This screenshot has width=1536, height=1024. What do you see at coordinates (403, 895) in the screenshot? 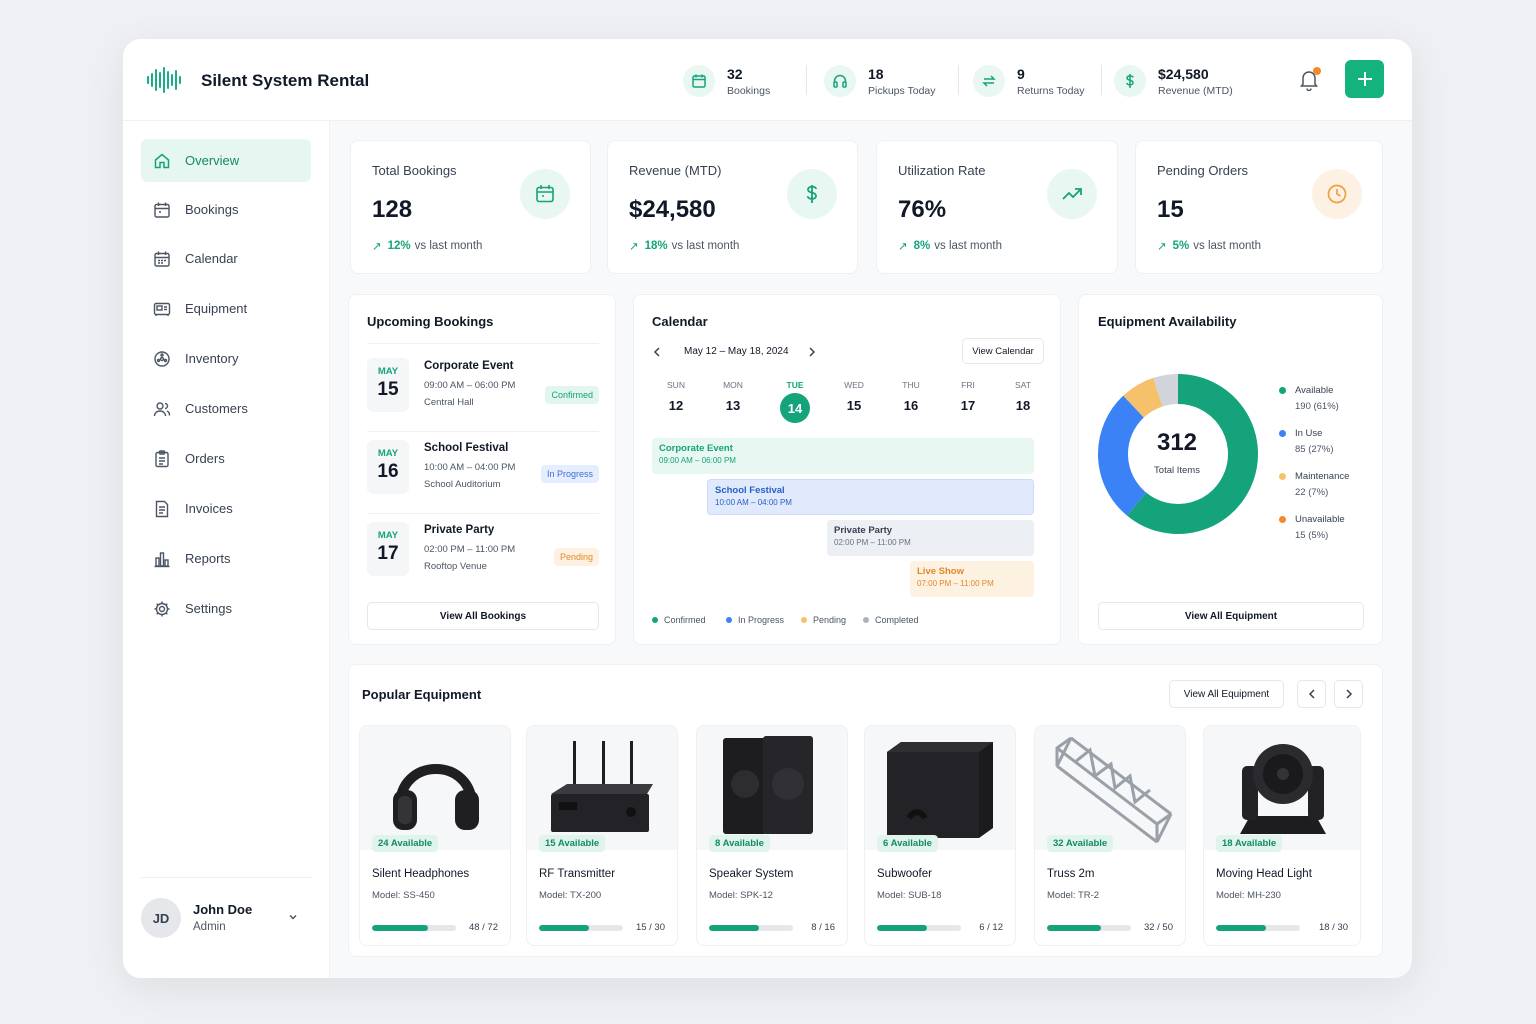
I see `equipment-model: Model: SS-450` at bounding box center [403, 895].